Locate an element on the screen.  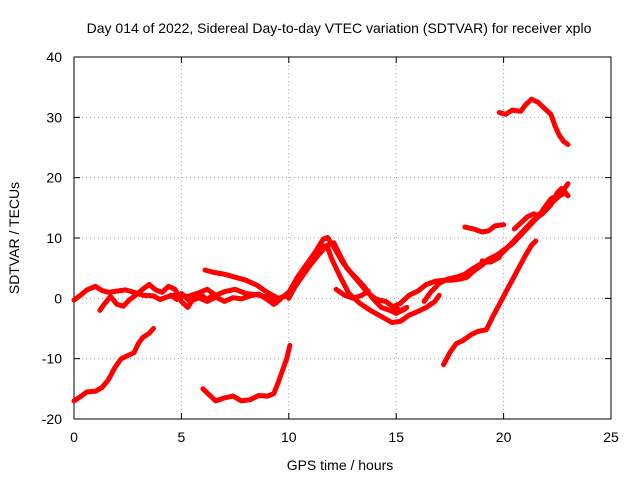
series-arc-e is located at coordinates (306, 273).